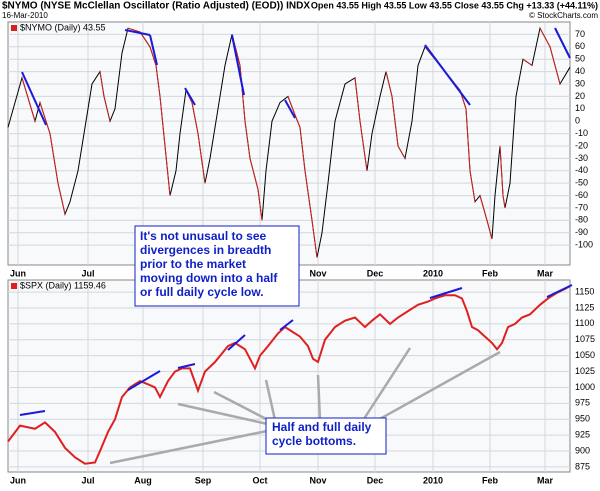 Image resolution: width=600 pixels, height=491 pixels. I want to click on y-tick-label: 1000, so click(585, 387).